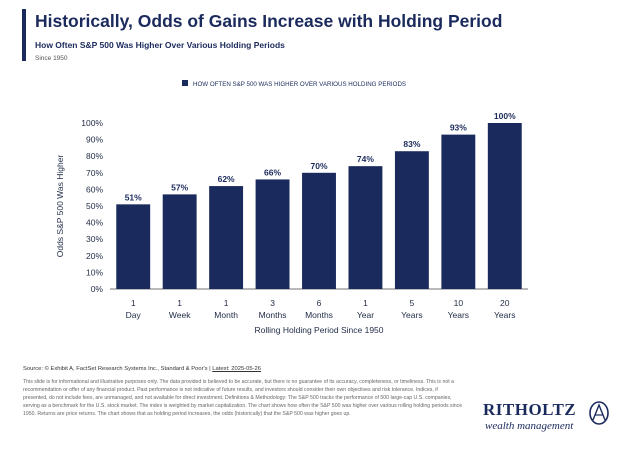 The width and height of the screenshot is (631, 458). Describe the element at coordinates (319, 303) in the screenshot. I see `x-tick-label-top: 6` at that location.